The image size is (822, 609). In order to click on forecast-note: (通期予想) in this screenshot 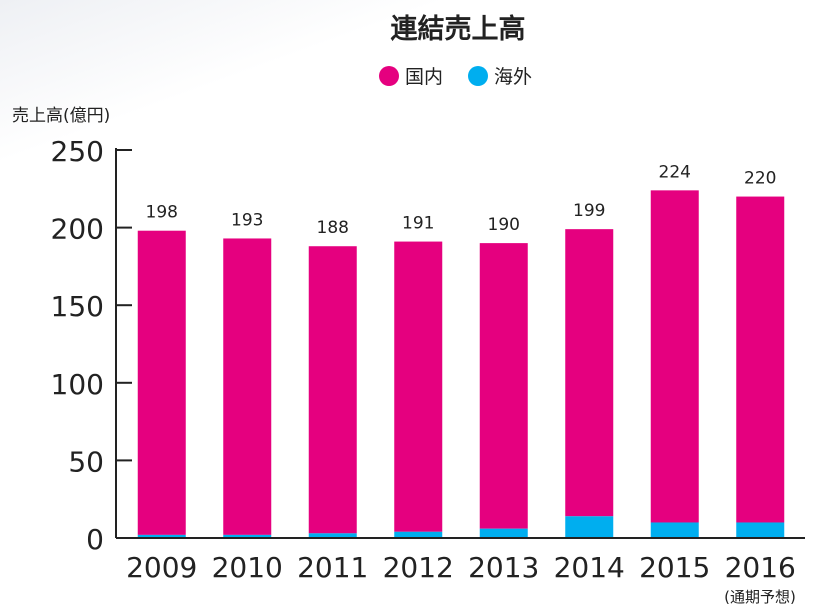, I will do `click(760, 597)`.